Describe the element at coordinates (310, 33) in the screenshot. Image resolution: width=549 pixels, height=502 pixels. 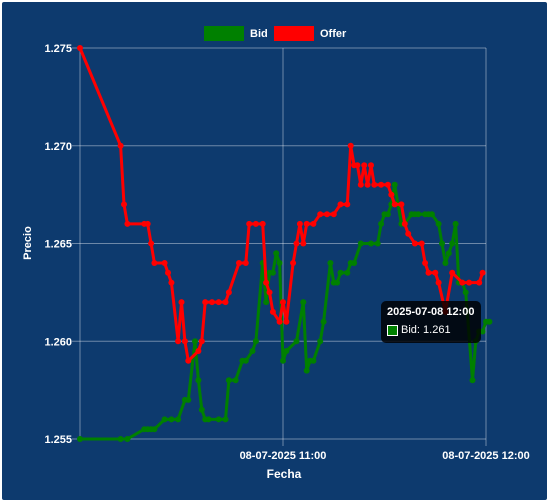
I see `legend-item-offer: Offer` at that location.